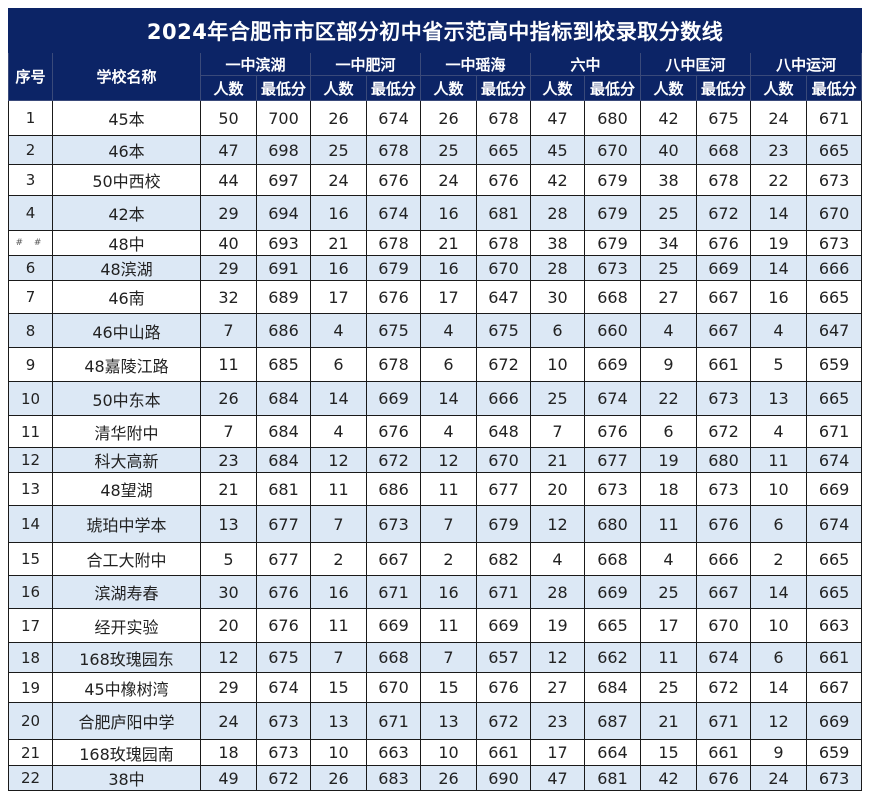  I want to click on count-cell: 20, so click(557, 489).